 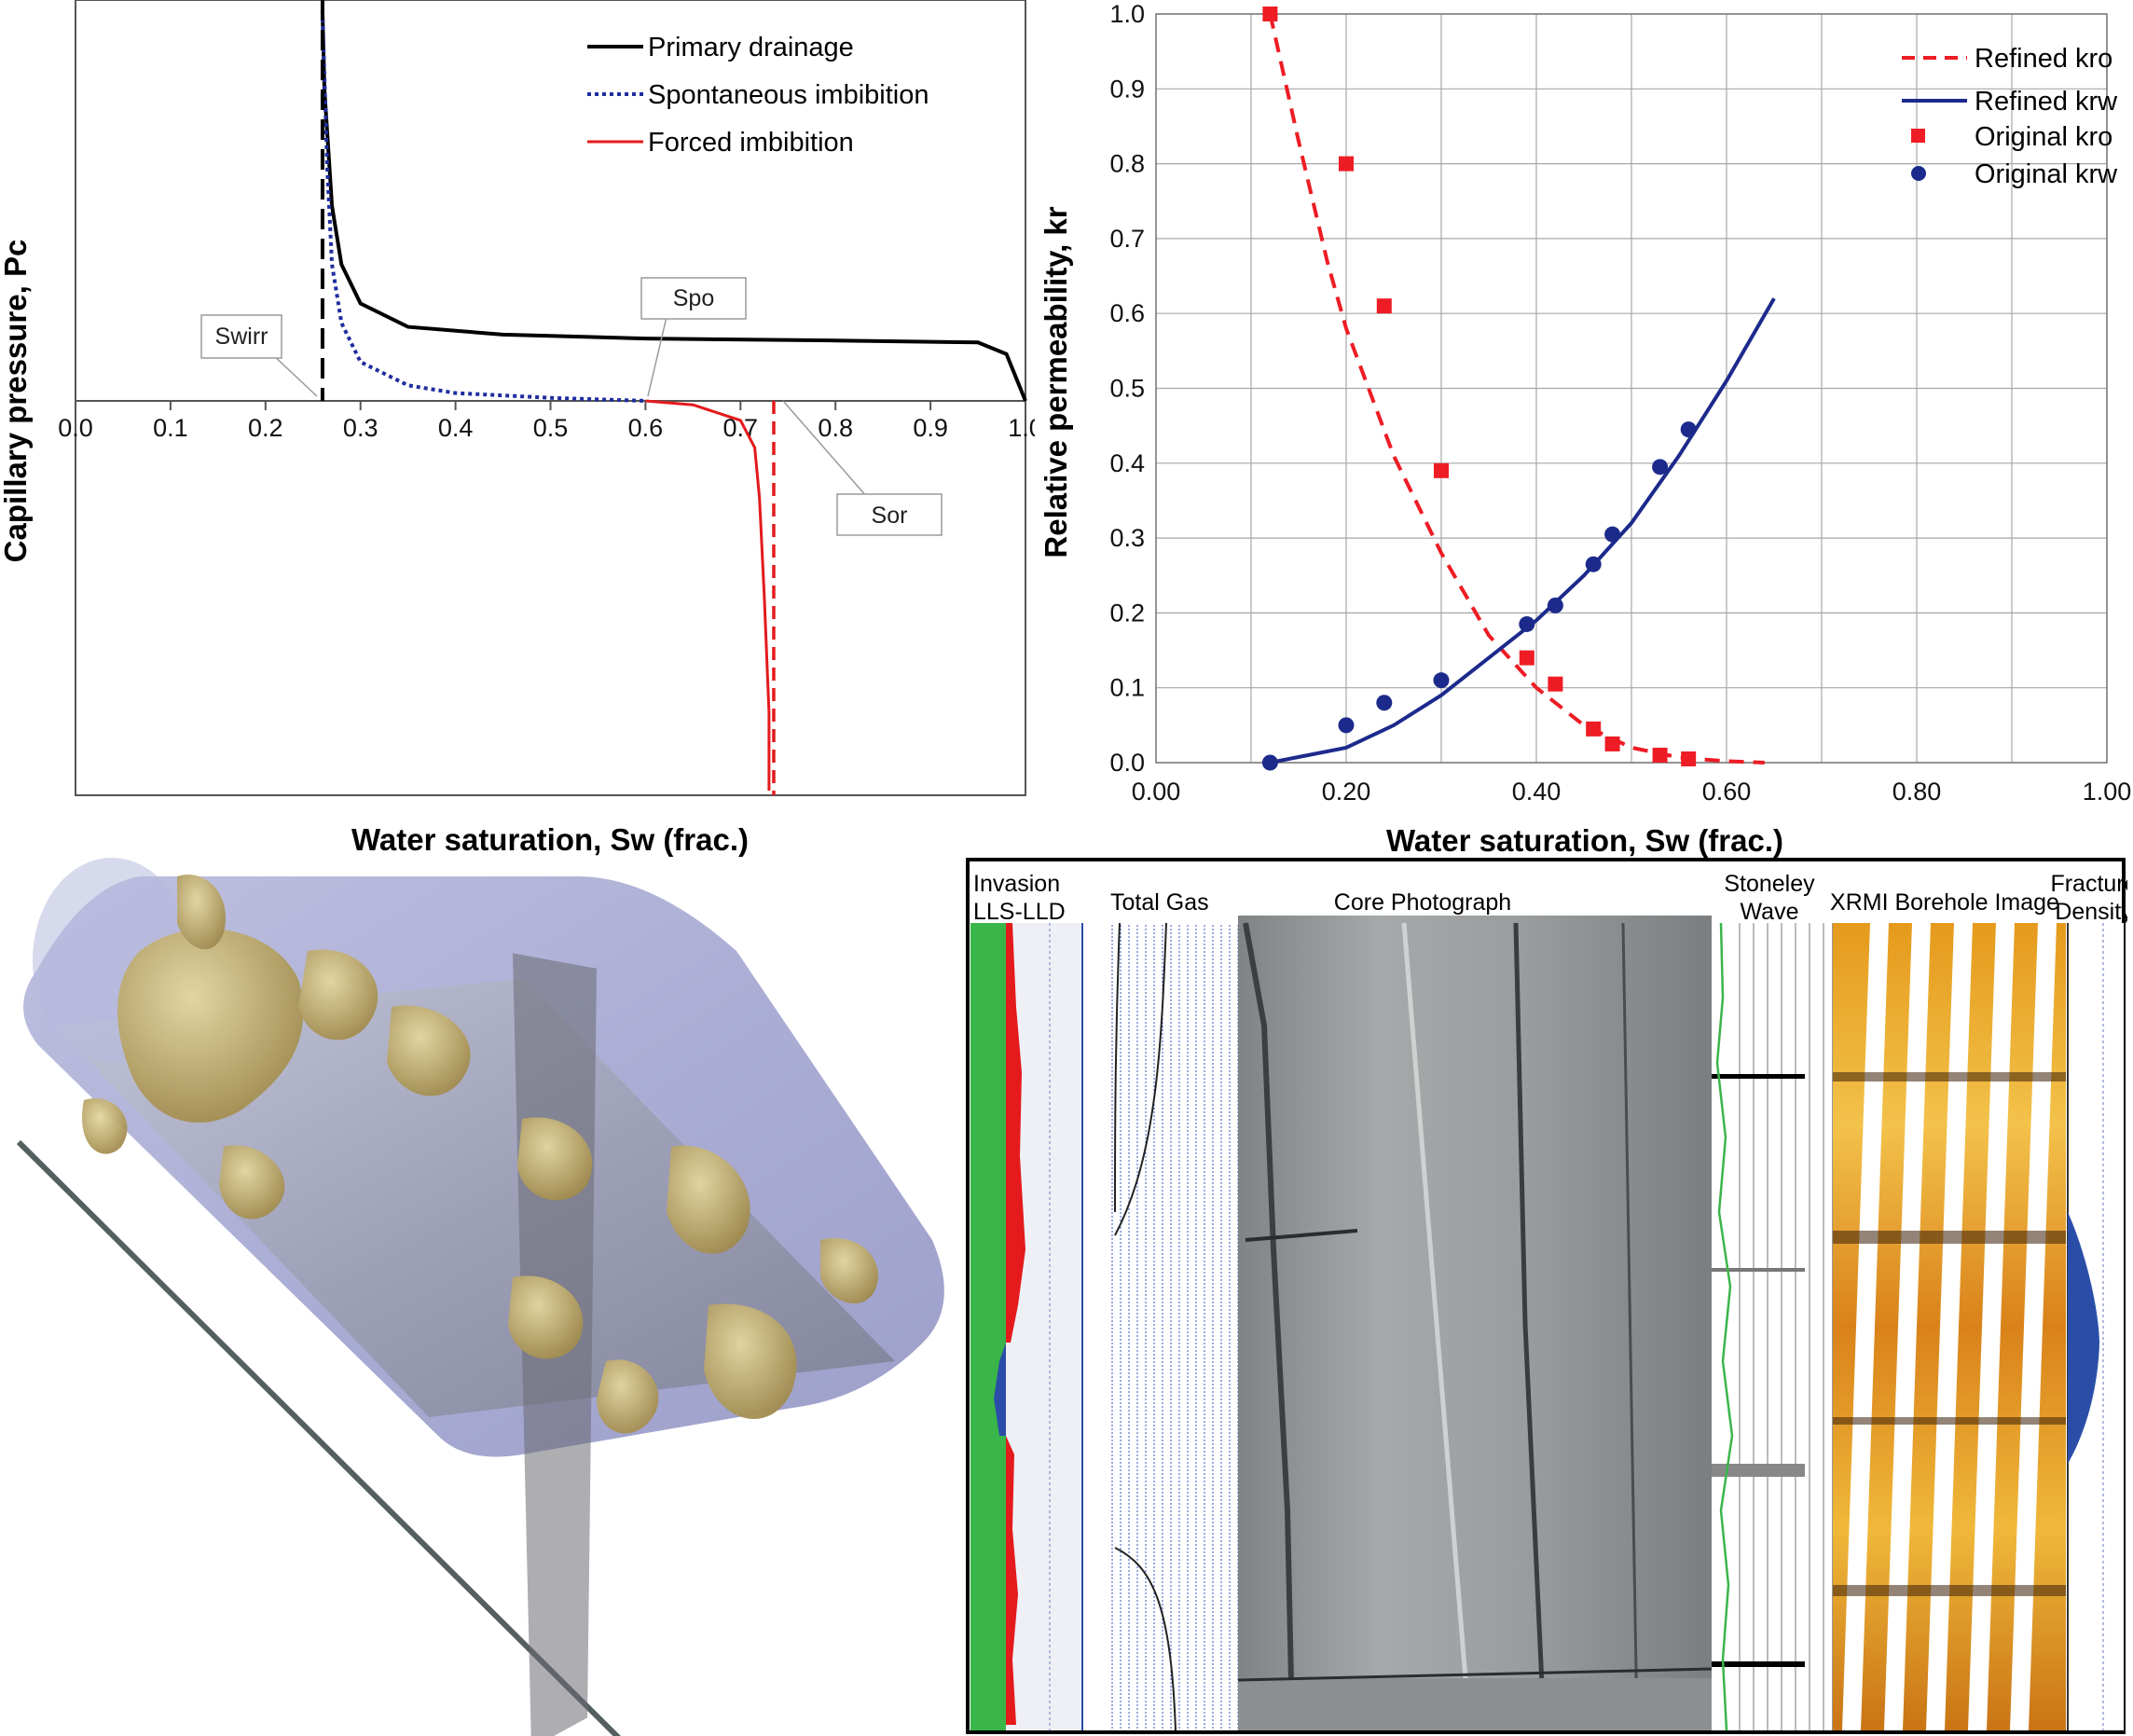 I want to click on kr-x-tick-label: 0.80, so click(x=1917, y=792).